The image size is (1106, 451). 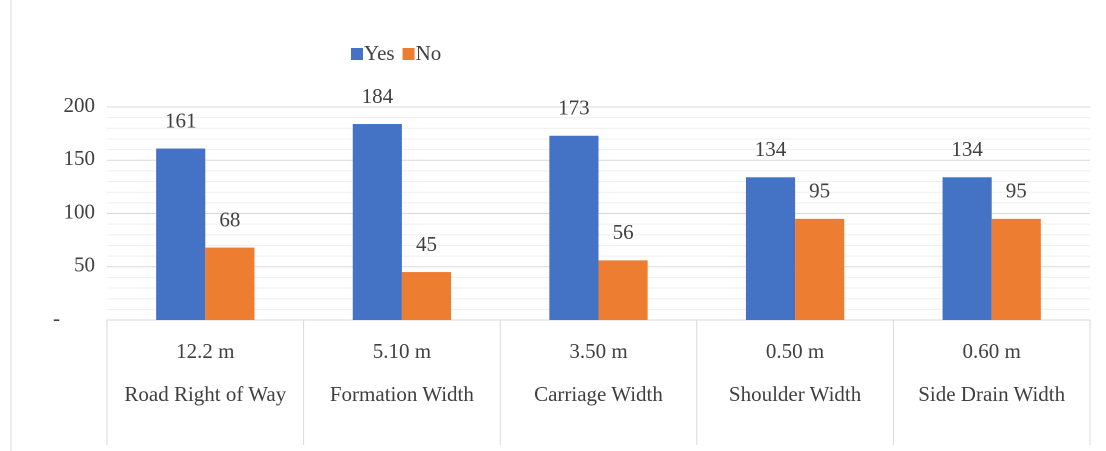 What do you see at coordinates (598, 351) in the screenshot?
I see `x-tick-label: 3.50 m` at bounding box center [598, 351].